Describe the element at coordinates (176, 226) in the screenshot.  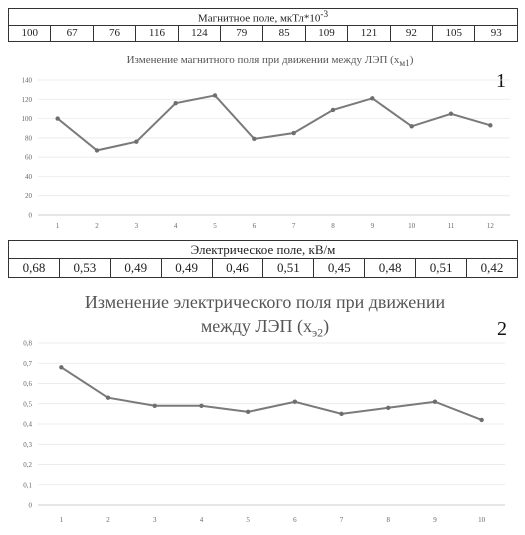
I see `magnetic-x-tick-label: 4` at that location.